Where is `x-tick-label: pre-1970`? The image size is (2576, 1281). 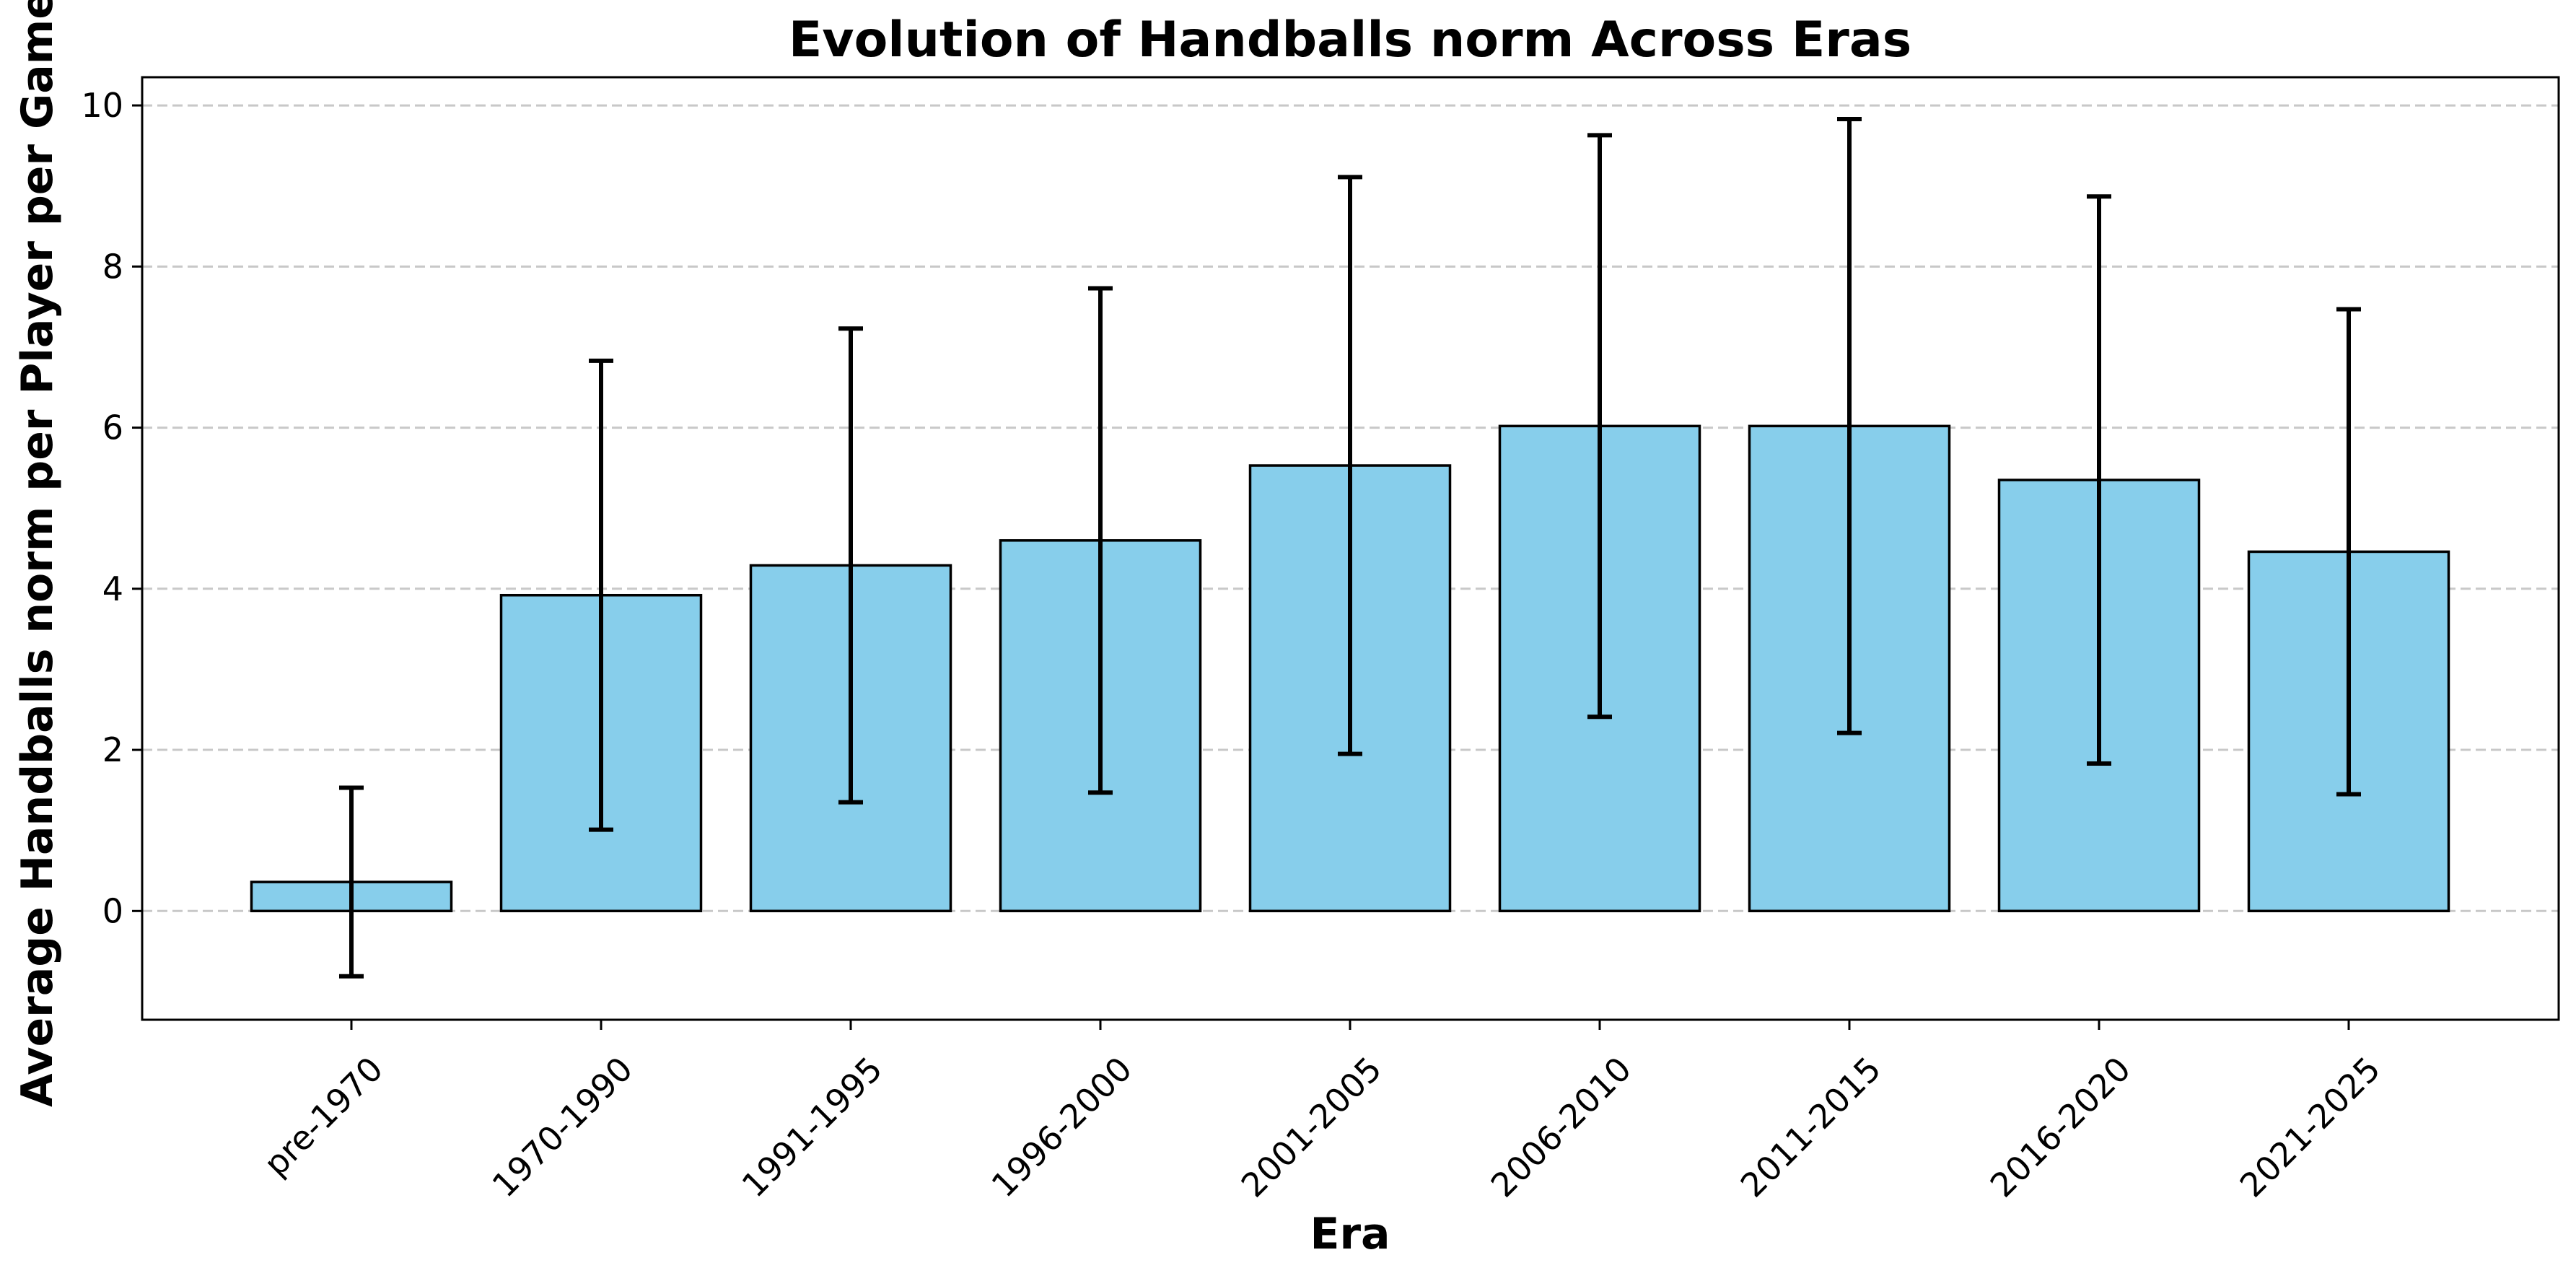
x-tick-label: pre-1970 is located at coordinates (323, 1116).